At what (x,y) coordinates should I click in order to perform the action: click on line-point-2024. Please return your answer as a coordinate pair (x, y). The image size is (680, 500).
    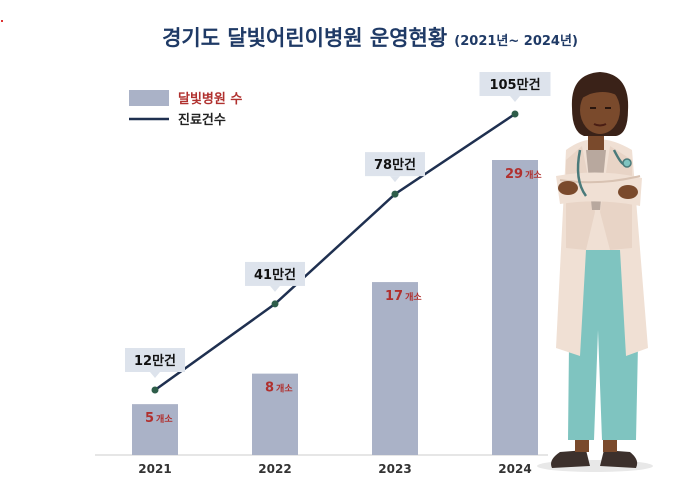
    Looking at the image, I should click on (515, 114).